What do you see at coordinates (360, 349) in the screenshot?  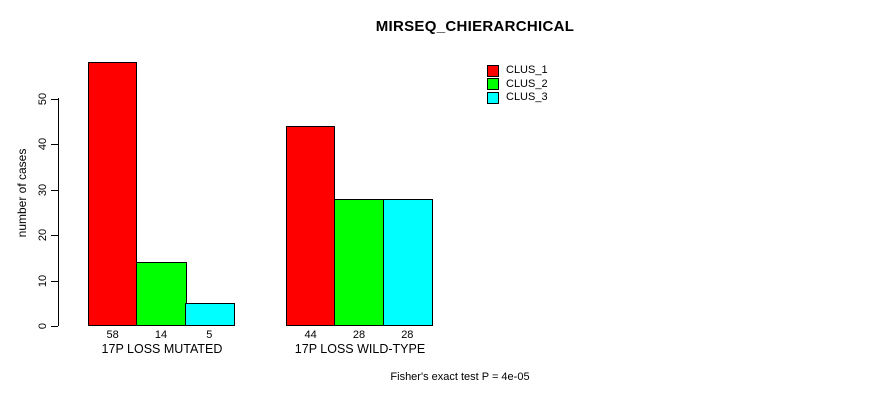 I see `category-label-2: 17P LOSS WILD-TYPE` at bounding box center [360, 349].